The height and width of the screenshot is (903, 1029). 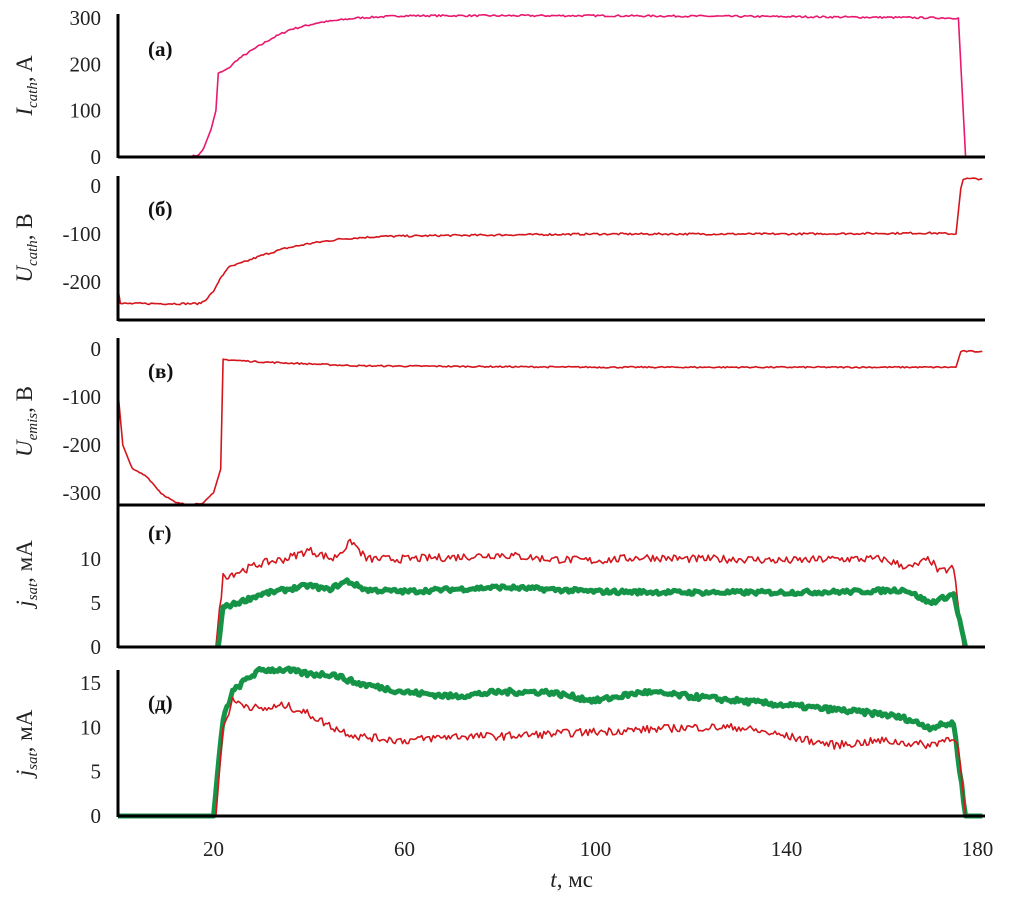 I want to click on y-tick-label: 15, so click(x=90, y=683).